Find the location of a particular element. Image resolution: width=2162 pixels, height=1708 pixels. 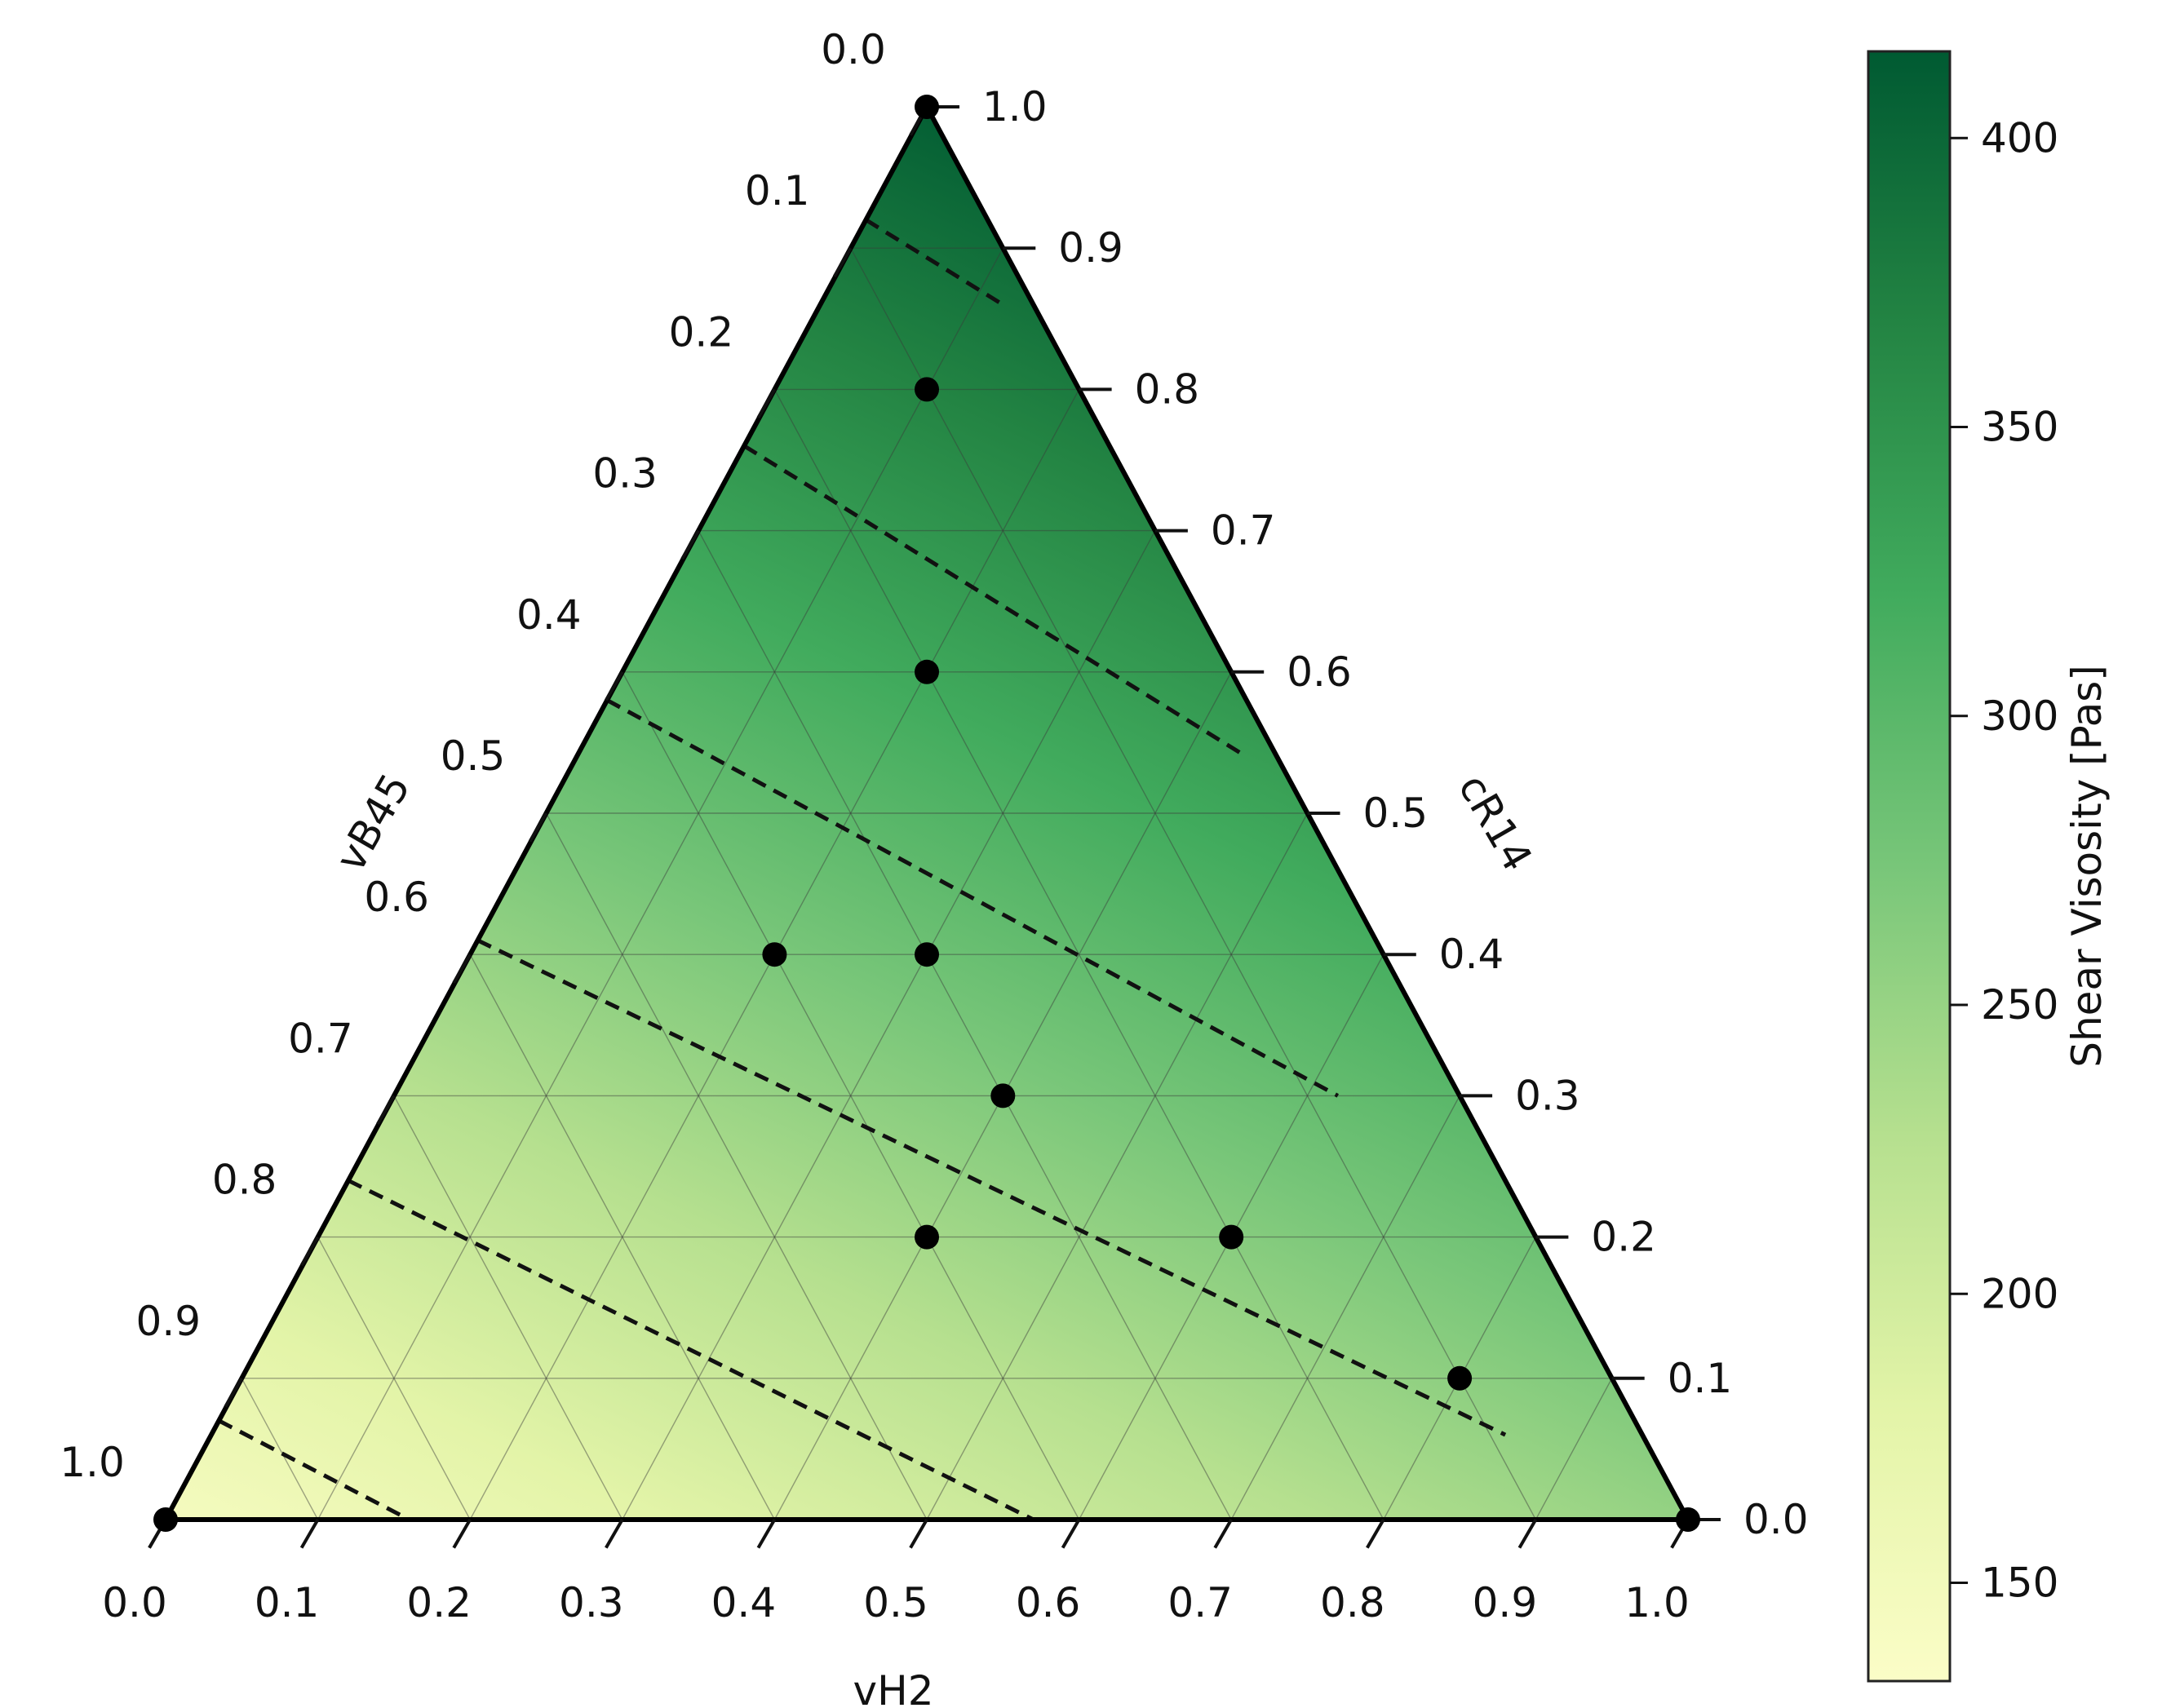

colorbar: 150 200 250 300 350 400 Shear Visosity [Pas] is located at coordinates (1989, 866).